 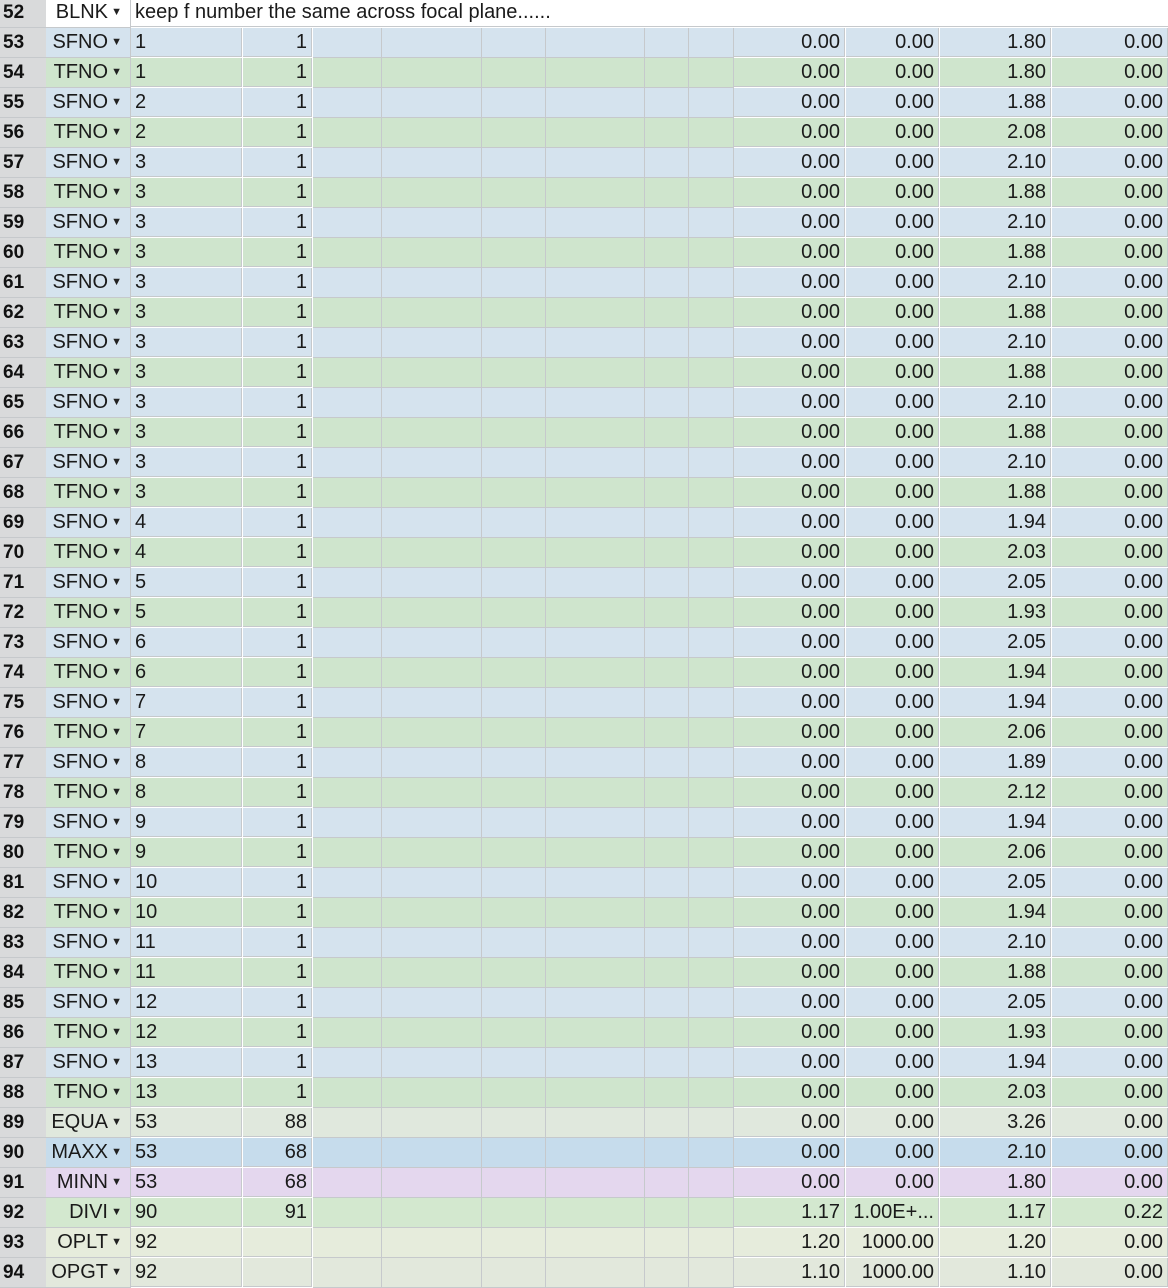 What do you see at coordinates (995, 972) in the screenshot?
I see `value-cell: 1.88` at bounding box center [995, 972].